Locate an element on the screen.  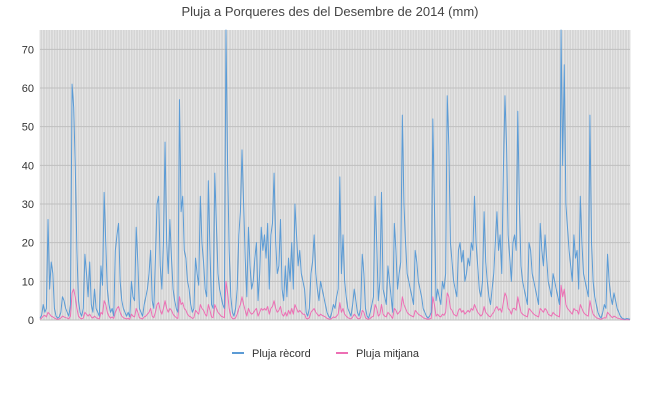
legend-label-mitjana: Pluja mitjana is located at coordinates (388, 354).